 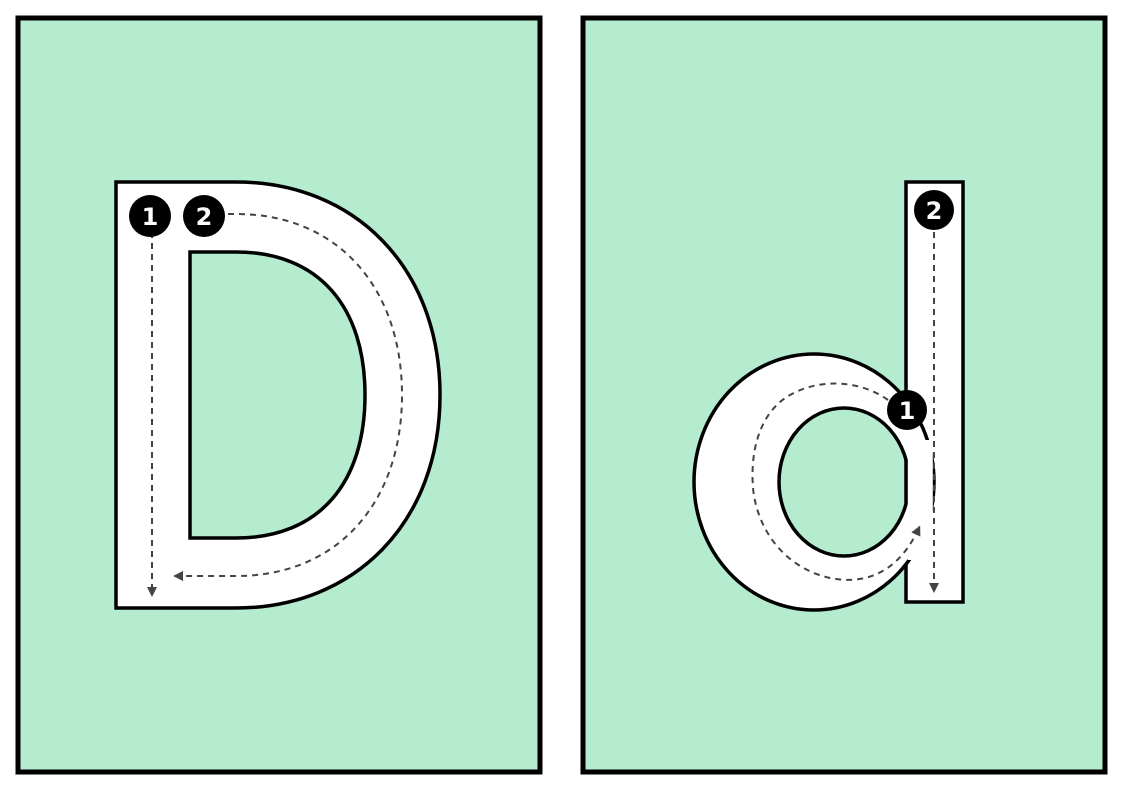 I want to click on stroke-1-guide-arrow, so click(x=836, y=481).